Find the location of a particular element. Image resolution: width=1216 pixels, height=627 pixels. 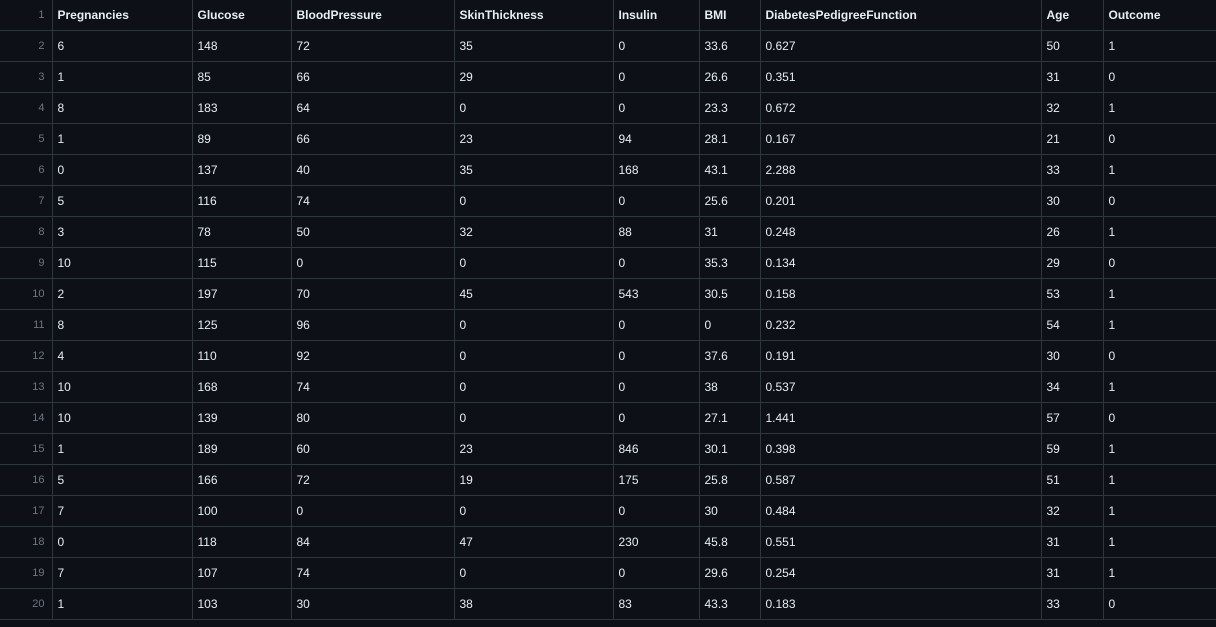

table-cell: 21 is located at coordinates (1072, 139).